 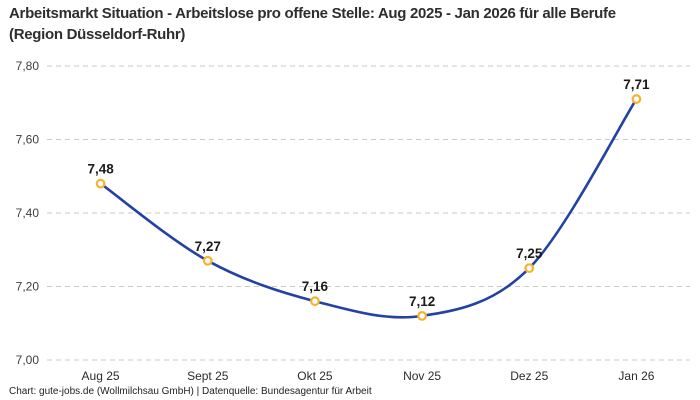 What do you see at coordinates (529, 376) in the screenshot?
I see `x-tick-label: Dez 25` at bounding box center [529, 376].